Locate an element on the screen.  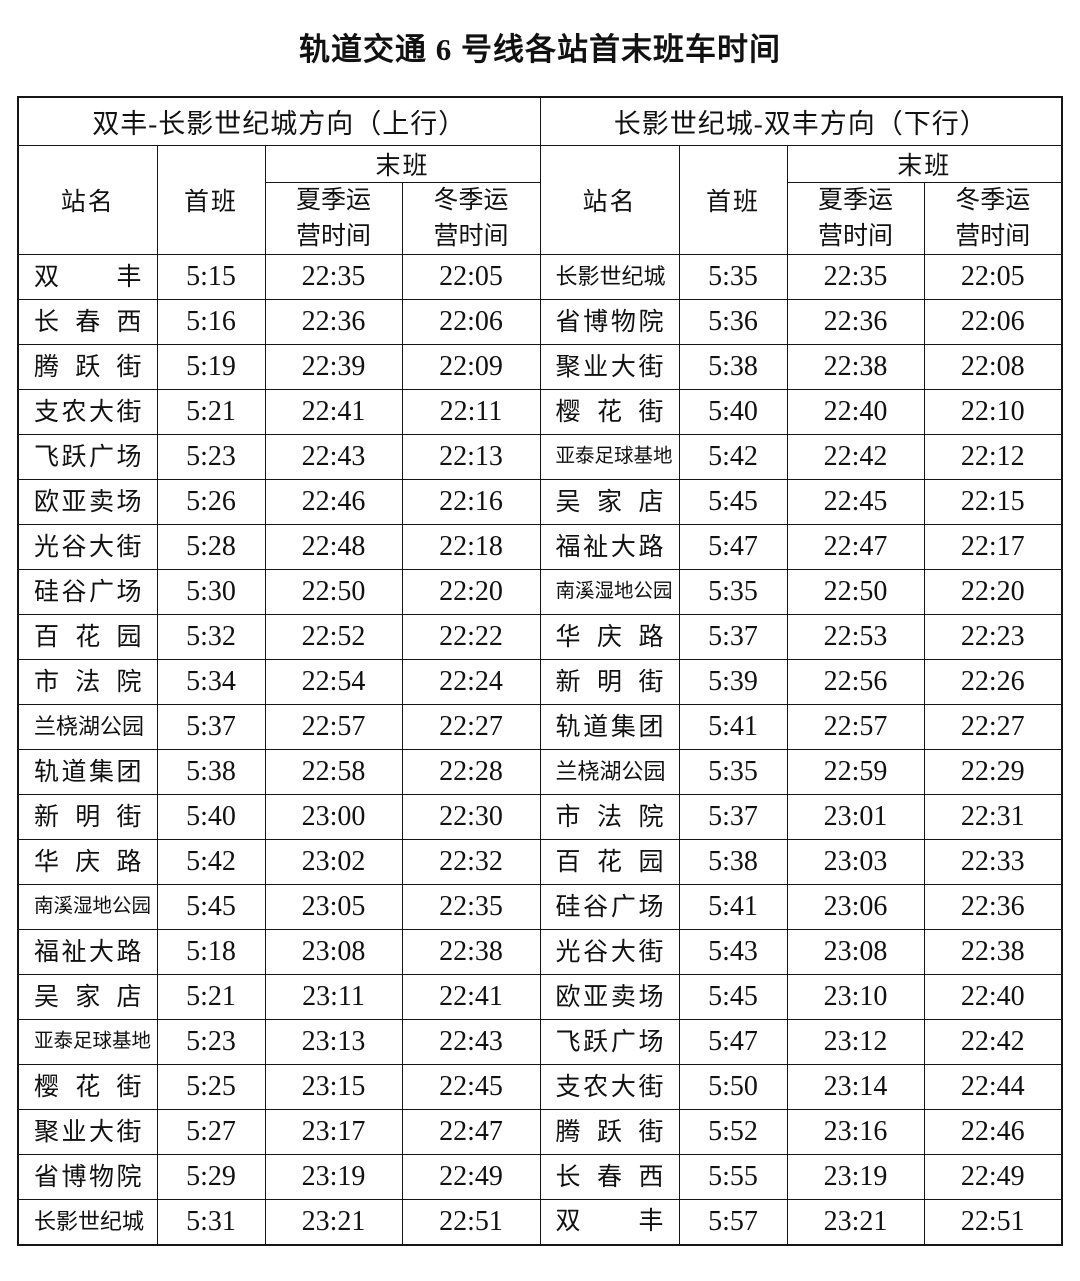
winter-last-cell: 22:47 is located at coordinates (471, 1132).